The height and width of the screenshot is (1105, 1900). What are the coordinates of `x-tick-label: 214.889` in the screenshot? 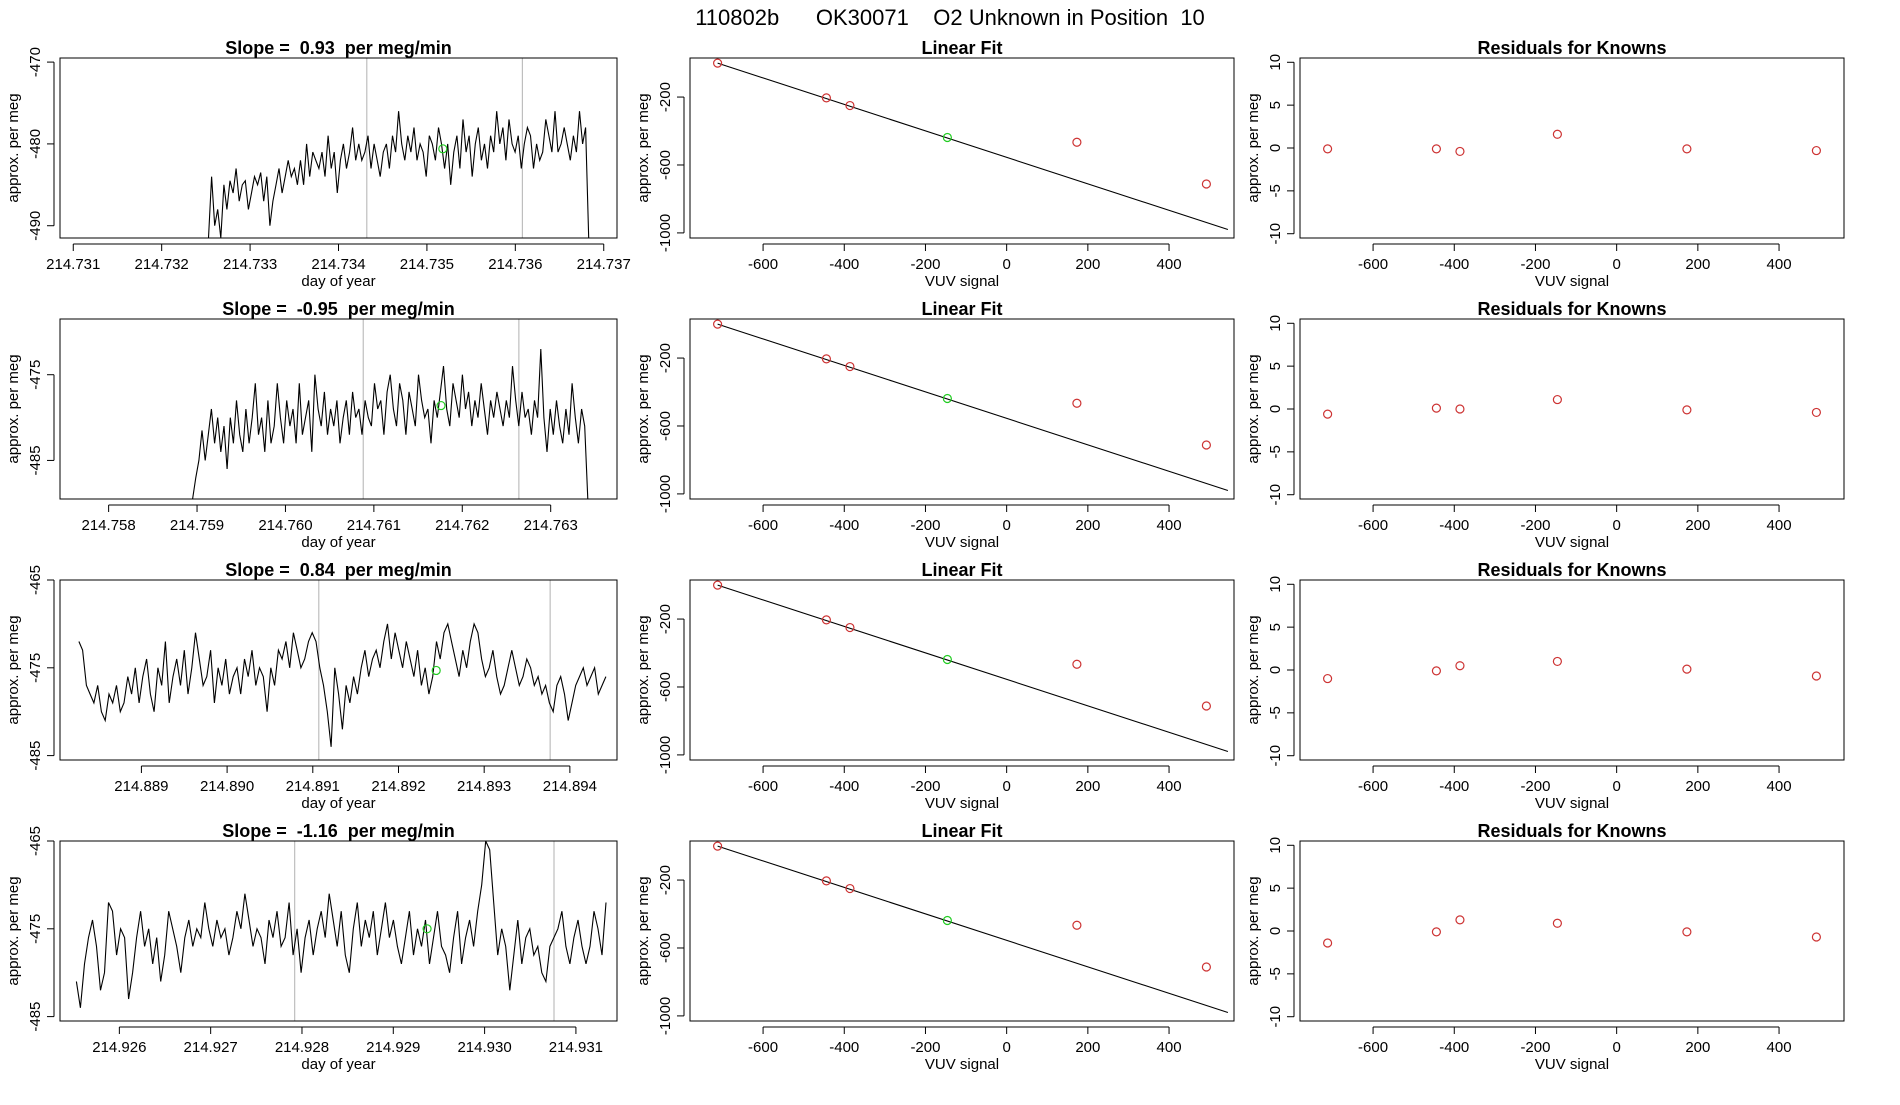 It's located at (141, 786).